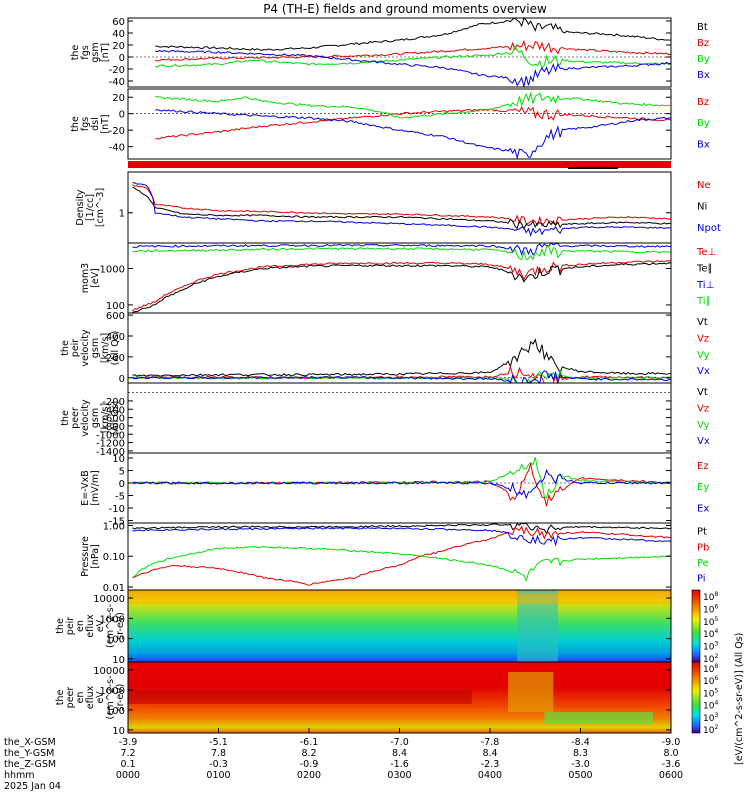 This screenshot has width=750, height=800. Describe the element at coordinates (127, 764) in the screenshot. I see `x-row-value: 0.1` at that location.